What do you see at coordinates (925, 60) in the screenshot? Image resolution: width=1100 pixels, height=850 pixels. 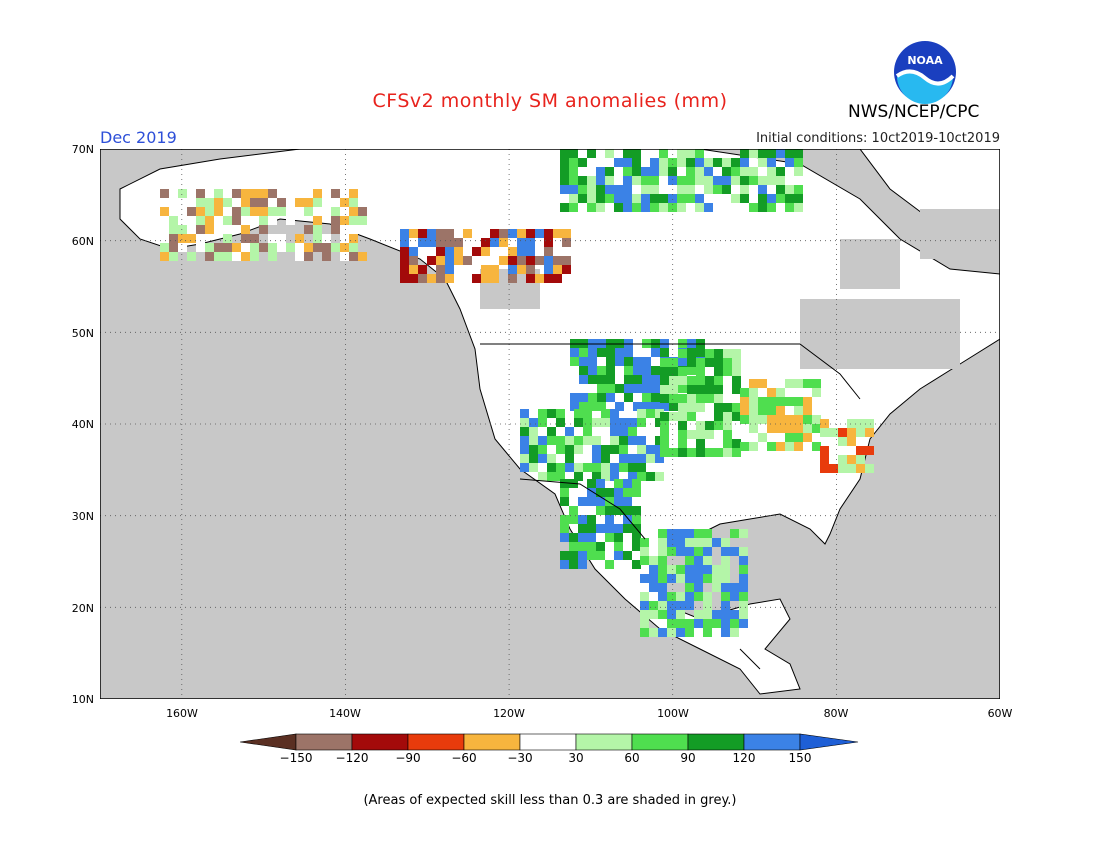 I see `noaa-logo-text: NOAA` at bounding box center [925, 60].